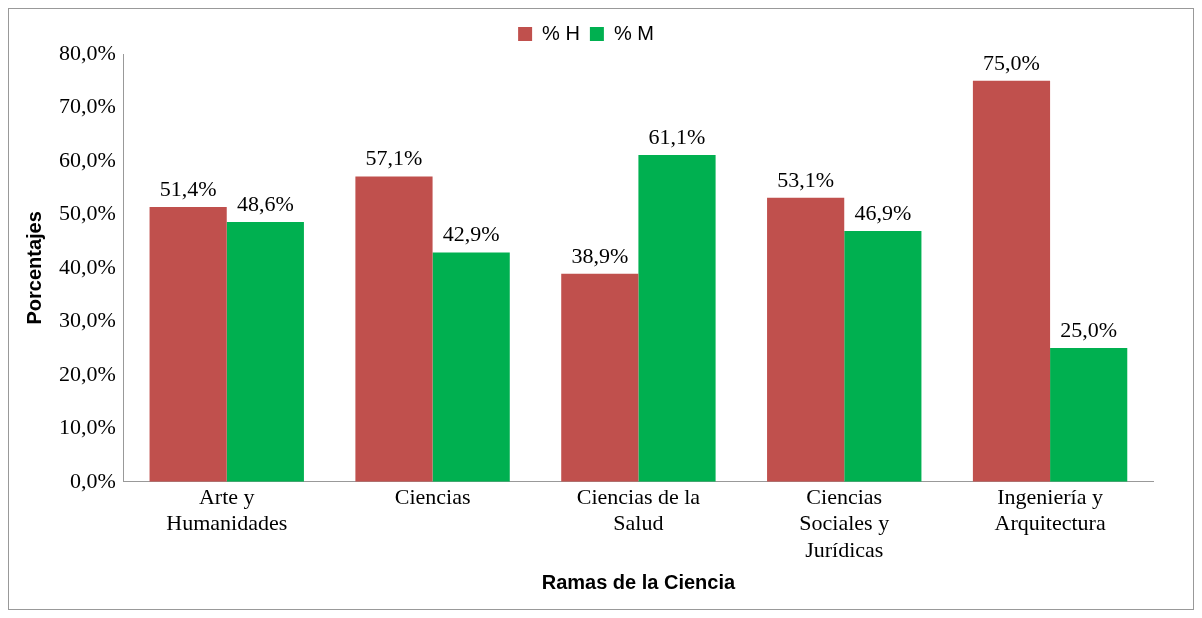 Image resolution: width=1202 pixels, height=618 pixels. I want to click on data-label: 57,1%, so click(394, 158).